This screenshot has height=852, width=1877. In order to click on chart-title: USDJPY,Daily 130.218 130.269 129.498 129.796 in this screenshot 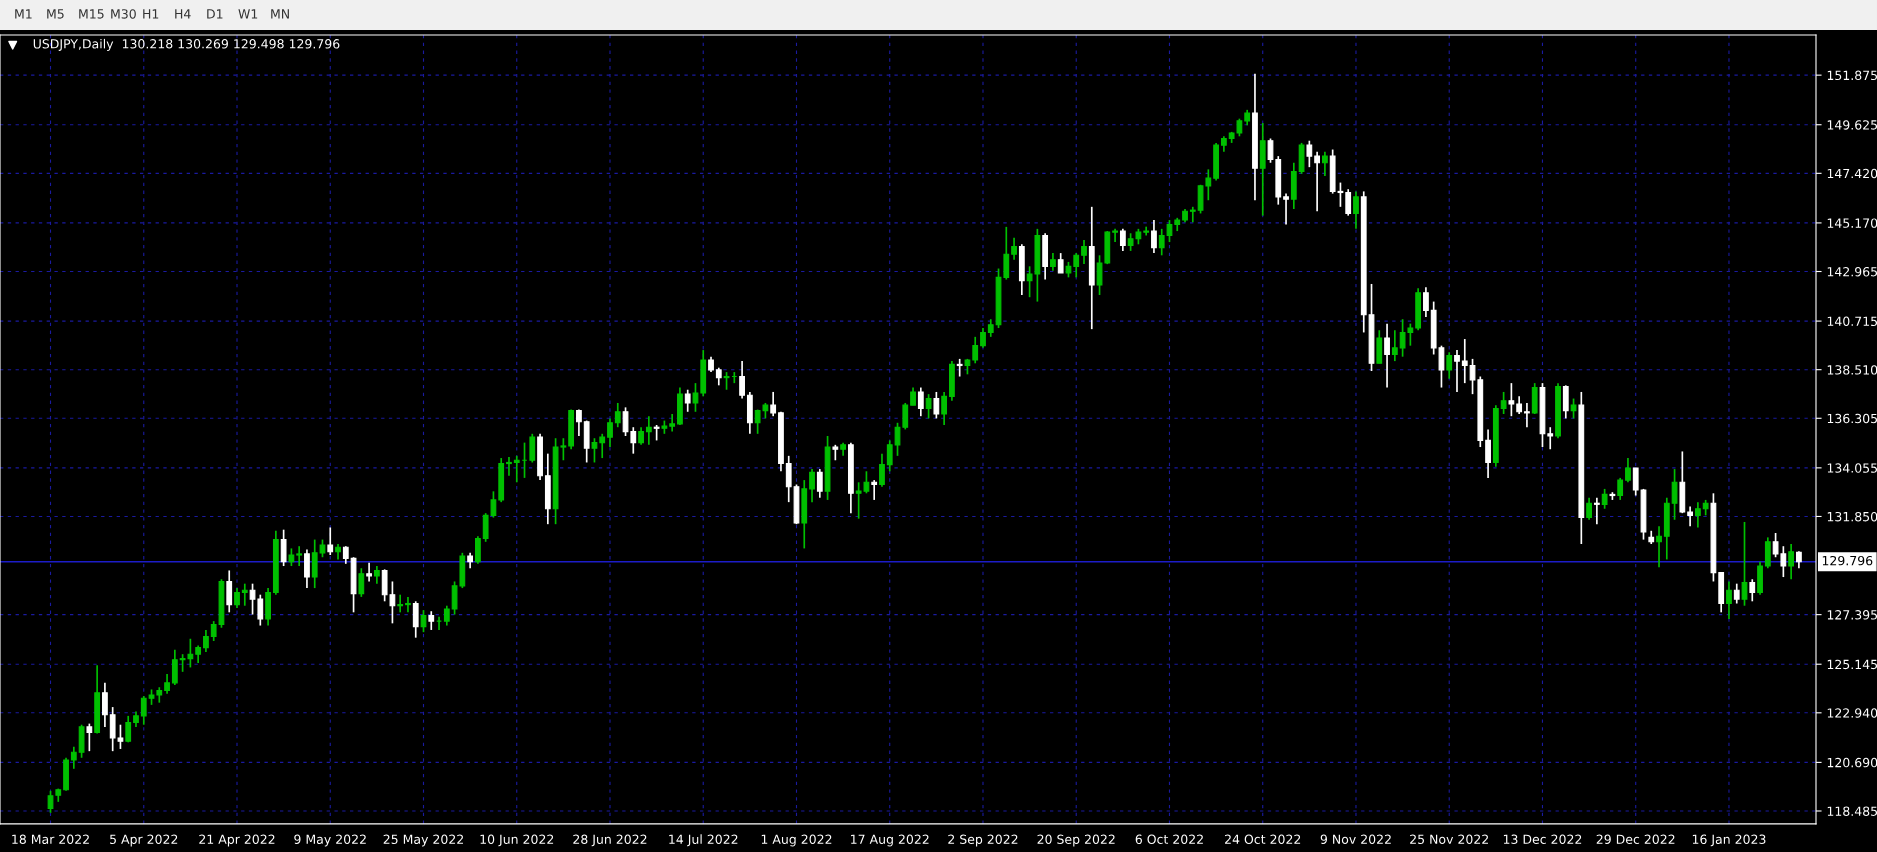, I will do `click(186, 44)`.